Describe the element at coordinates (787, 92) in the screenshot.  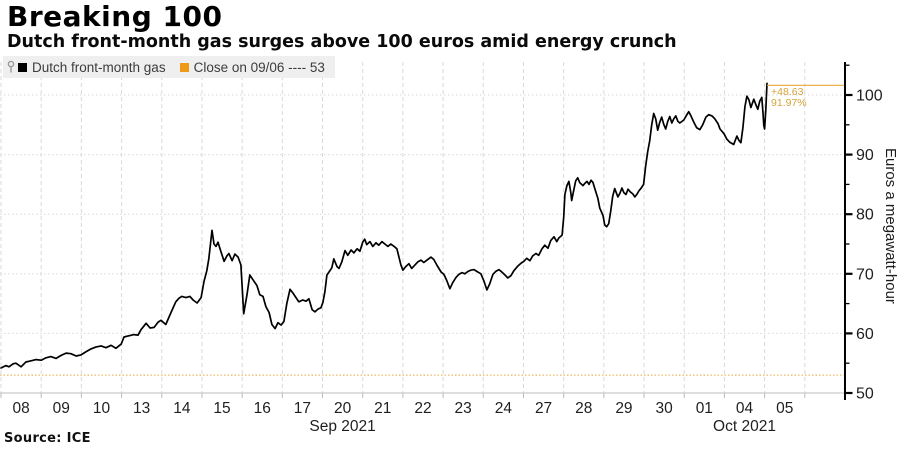
I see `annotation-change: +48.63` at that location.